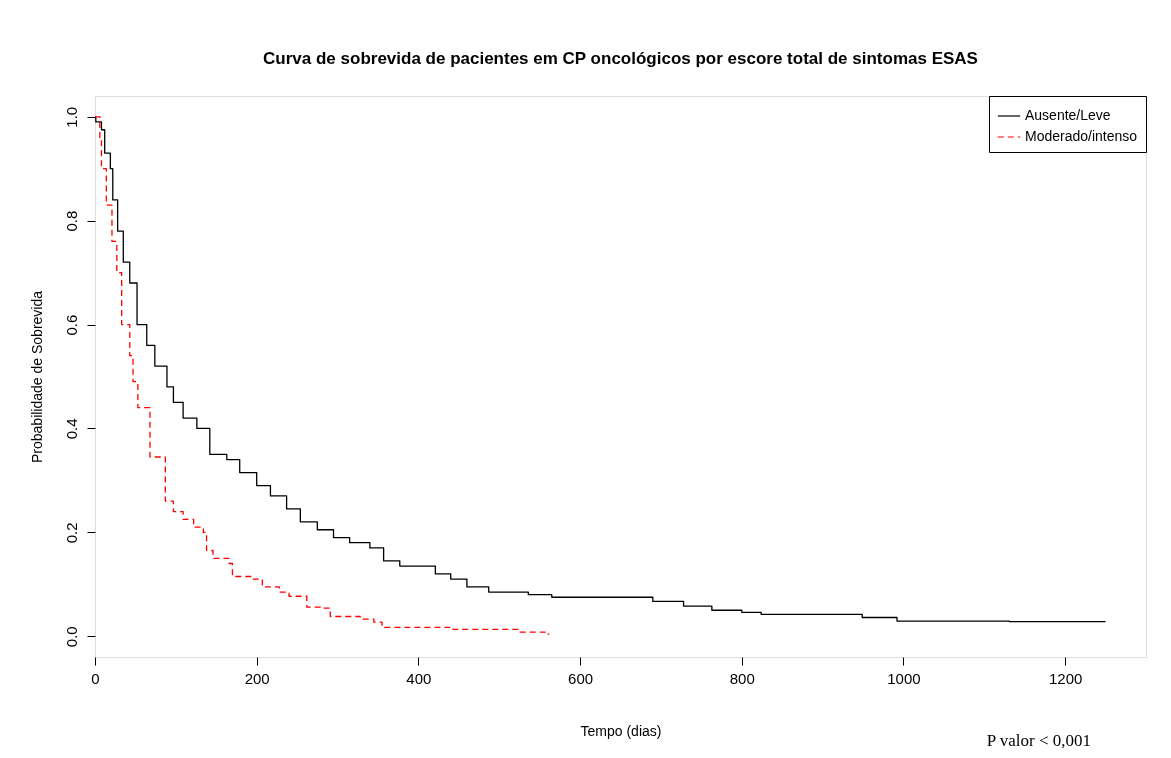 The height and width of the screenshot is (758, 1171). I want to click on x-tick-label: 800, so click(742, 678).